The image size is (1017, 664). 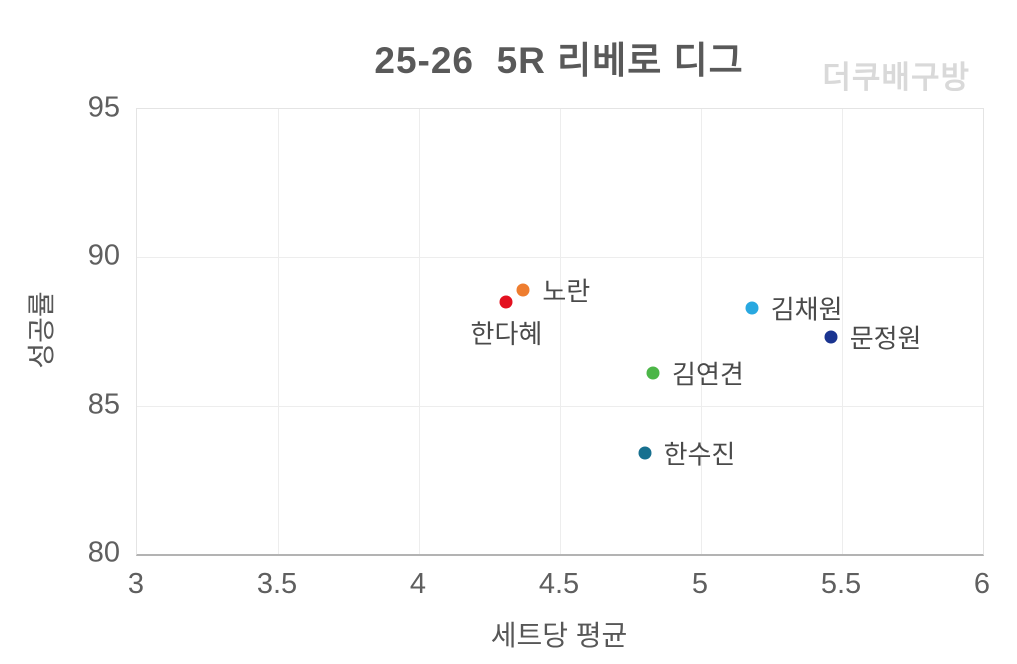 What do you see at coordinates (841, 584) in the screenshot?
I see `x-tick-label: 5.5` at bounding box center [841, 584].